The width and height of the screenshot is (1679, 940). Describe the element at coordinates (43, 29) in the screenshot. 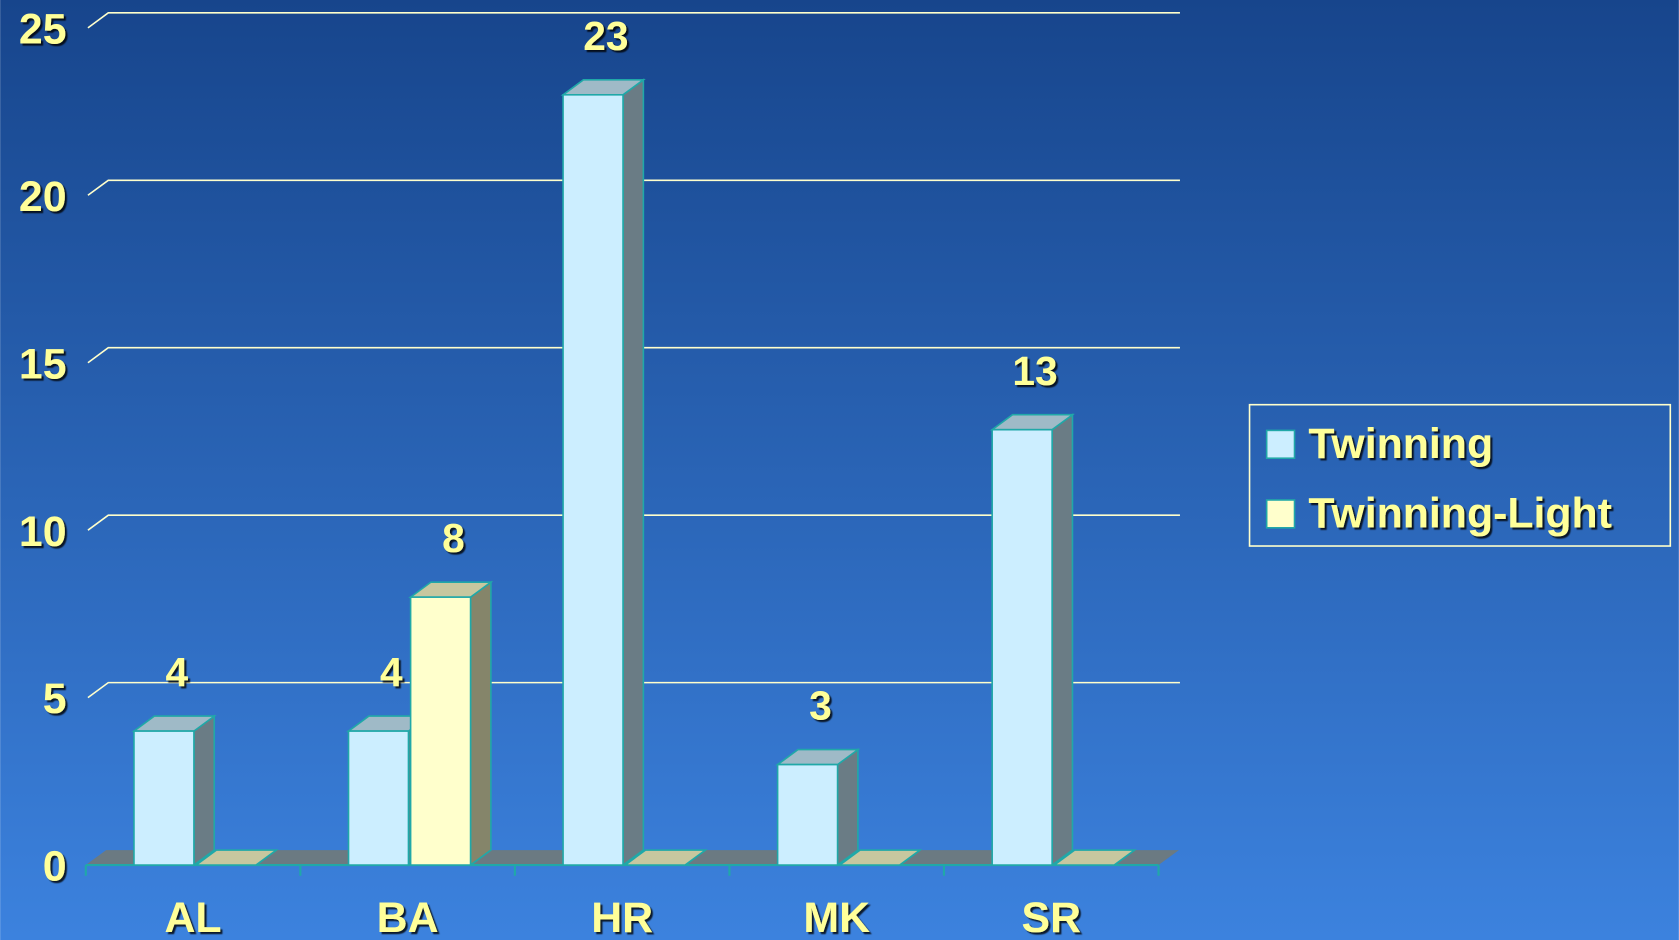

I see `y-tick-label: 25` at that location.